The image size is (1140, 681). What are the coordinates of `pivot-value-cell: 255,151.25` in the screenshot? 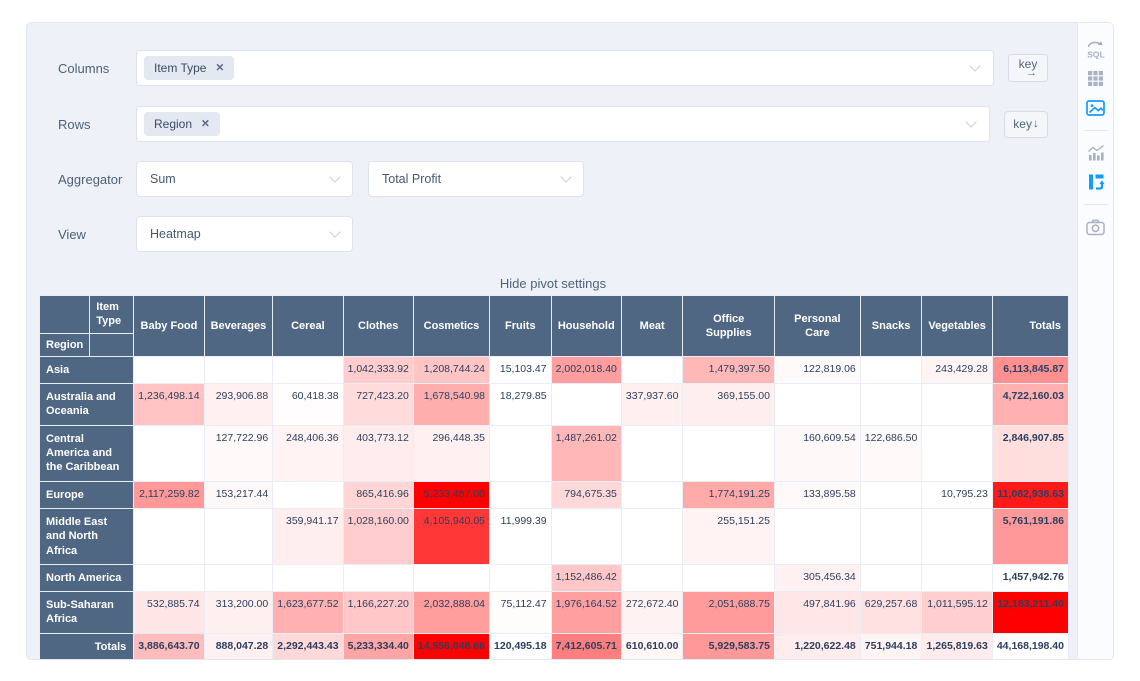 It's located at (728, 536).